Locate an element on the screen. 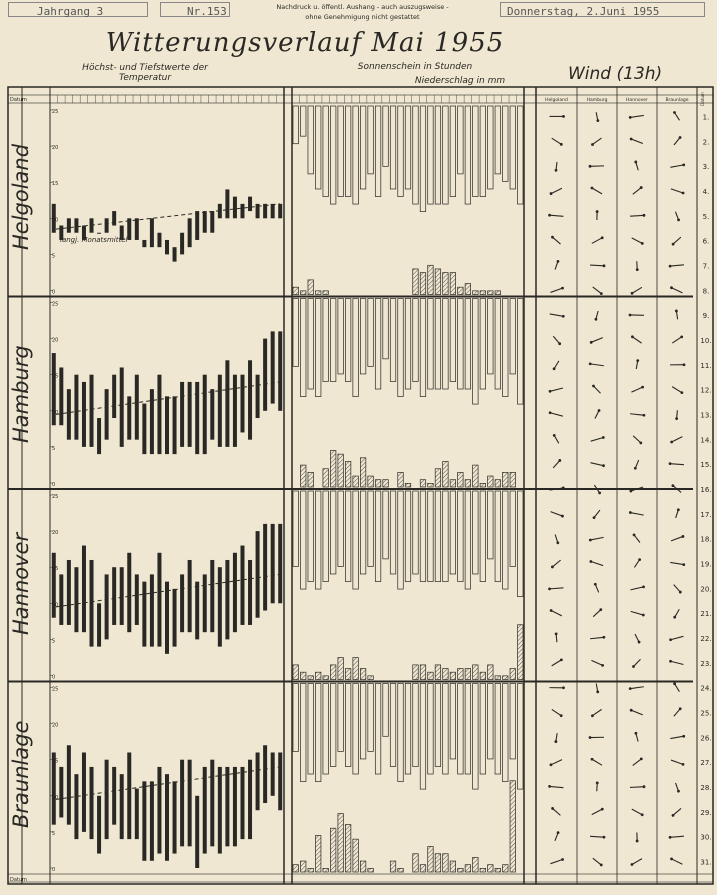 The width and height of the screenshot is (717, 895). wind-day-number: 22. is located at coordinates (705, 639).